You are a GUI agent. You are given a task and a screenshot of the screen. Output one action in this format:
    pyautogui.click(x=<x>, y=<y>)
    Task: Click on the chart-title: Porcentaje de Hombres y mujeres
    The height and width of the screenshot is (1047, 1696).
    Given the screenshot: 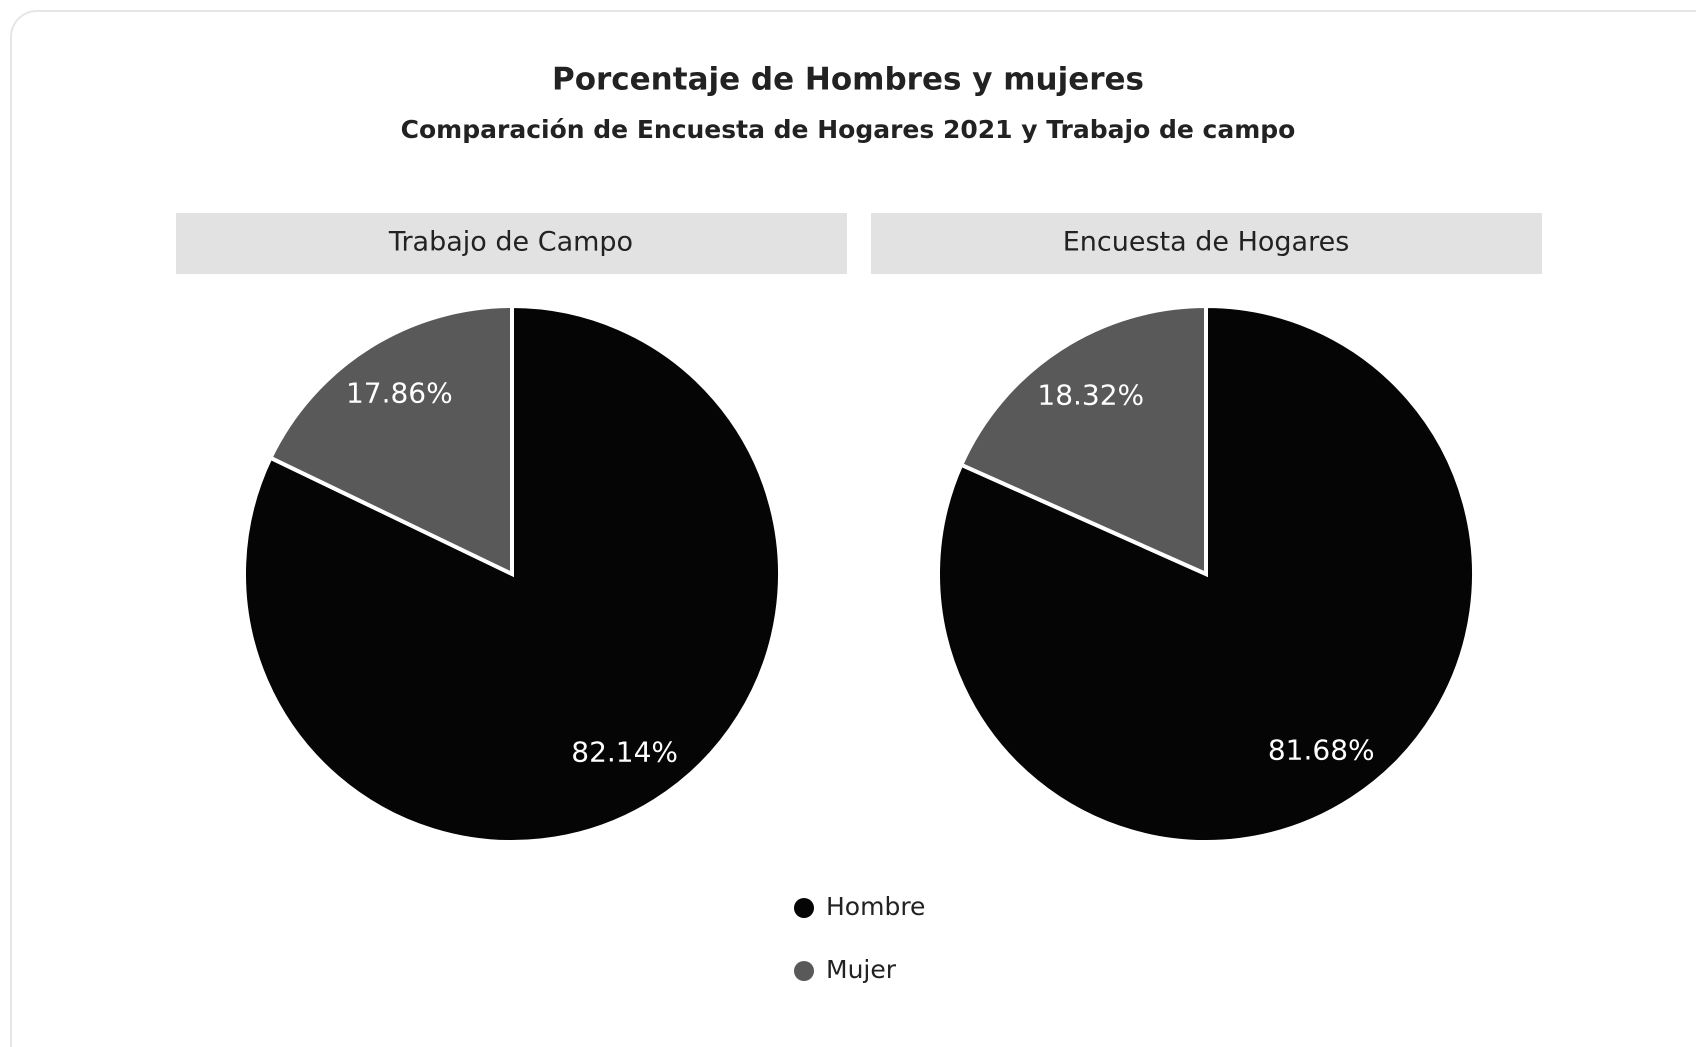 What is the action you would take?
    pyautogui.click(x=848, y=80)
    